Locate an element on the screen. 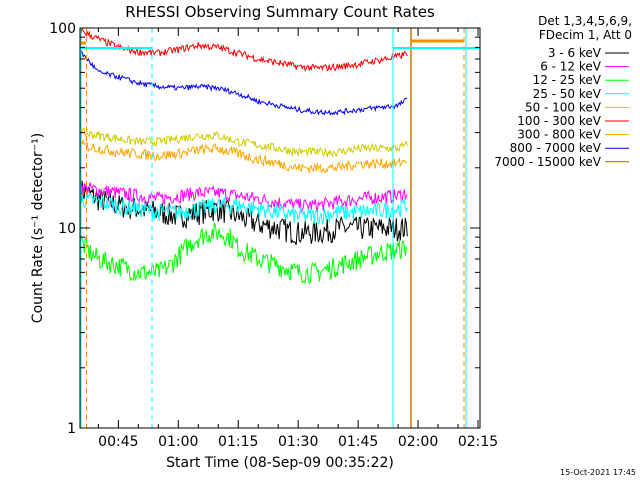 This screenshot has width=640, height=480. x-tick-label-2: 01:15 is located at coordinates (238, 442).